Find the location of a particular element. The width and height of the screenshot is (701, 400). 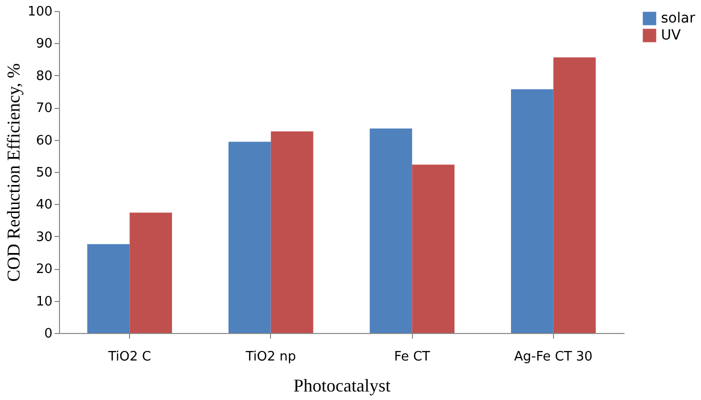

y-axis-title: COD Reduction Efficiency, % is located at coordinates (14, 172).